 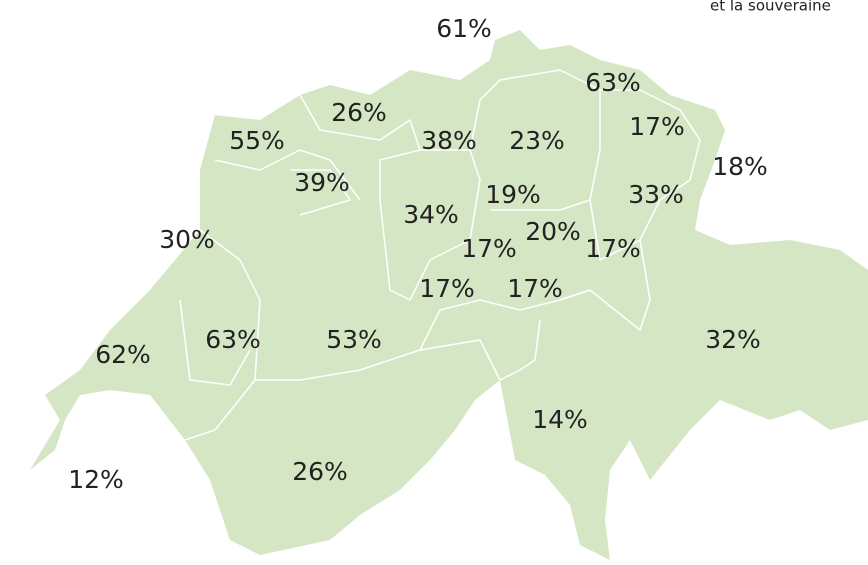 I want to click on region-label: 20%, so click(x=553, y=231).